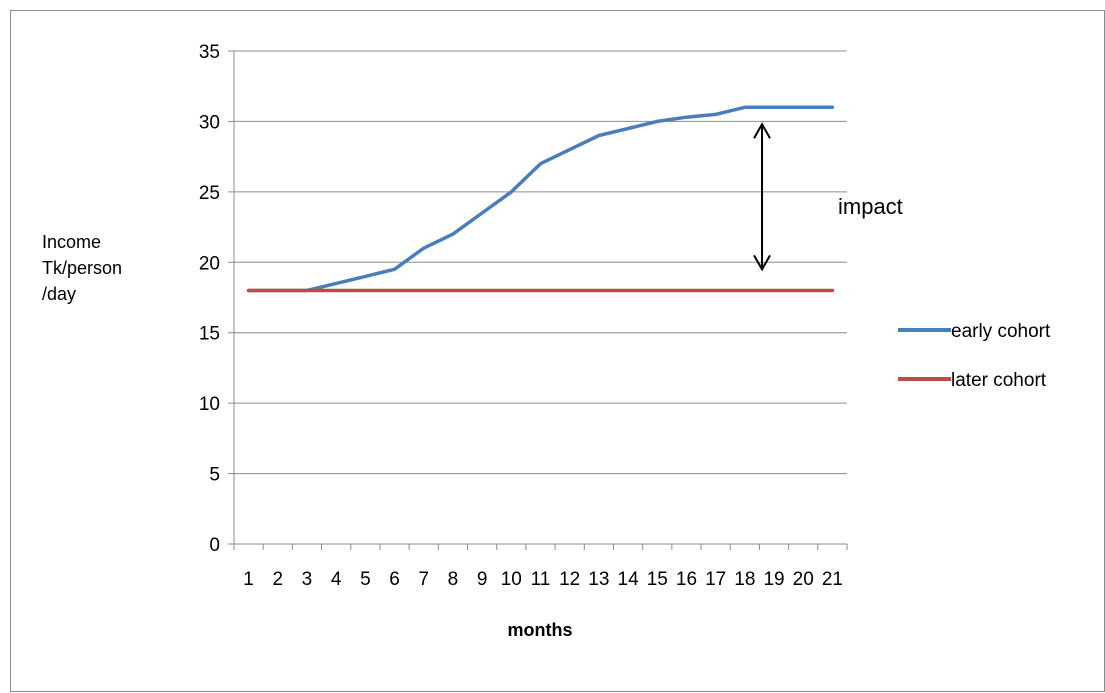 The width and height of the screenshot is (1105, 693). I want to click on x-tick-label-15: 15, so click(657, 579).